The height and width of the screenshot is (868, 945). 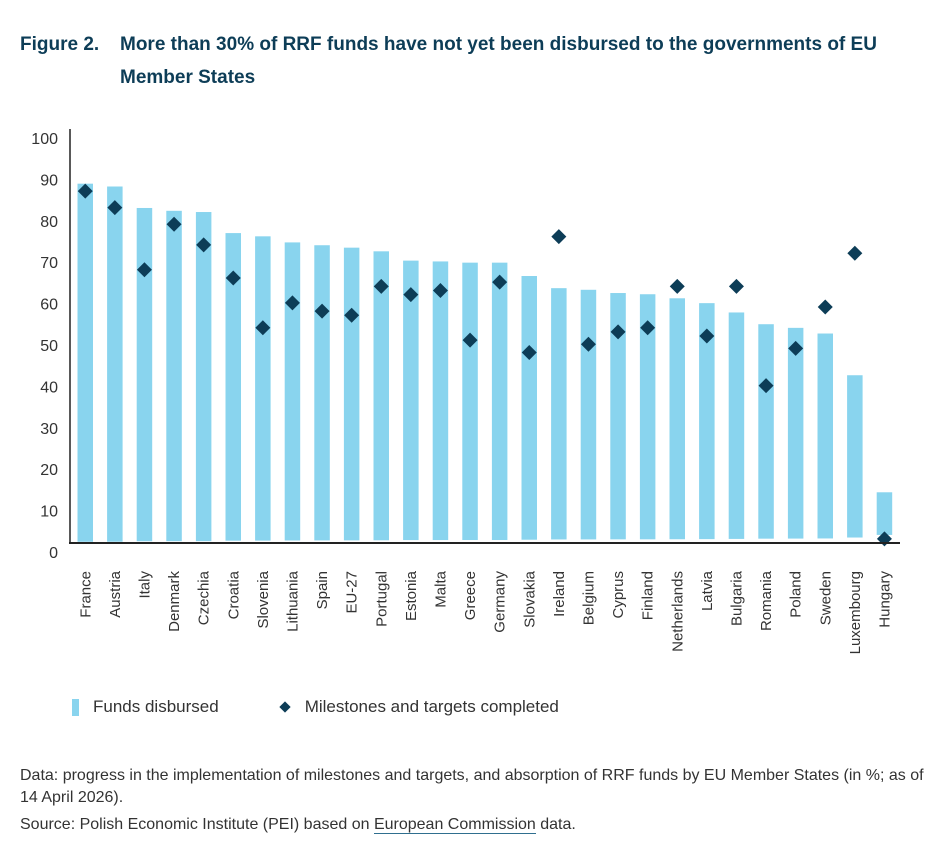 What do you see at coordinates (85, 362) in the screenshot?
I see `bar-france` at bounding box center [85, 362].